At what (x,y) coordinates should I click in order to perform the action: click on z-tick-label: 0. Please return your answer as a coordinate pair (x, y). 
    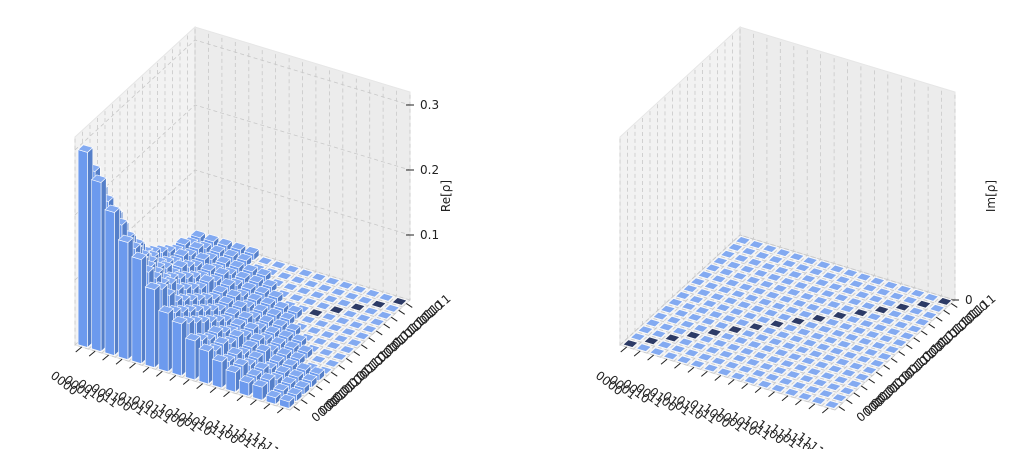
    Looking at the image, I should click on (969, 300).